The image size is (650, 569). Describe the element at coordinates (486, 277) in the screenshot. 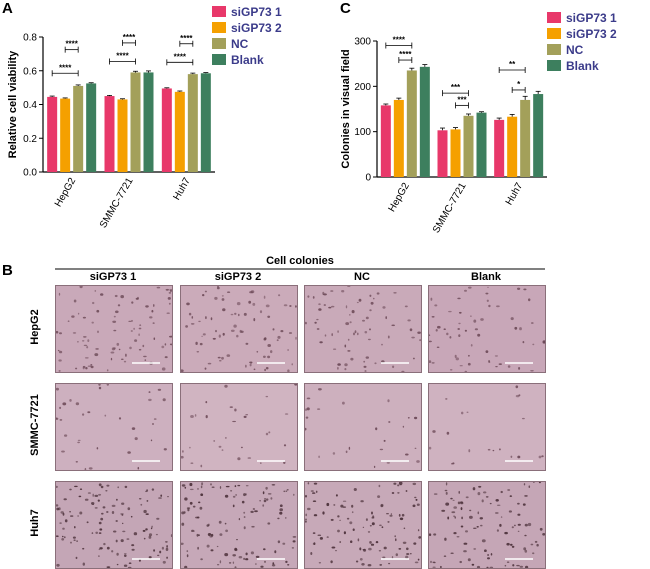

I see `column-label: Blank` at that location.